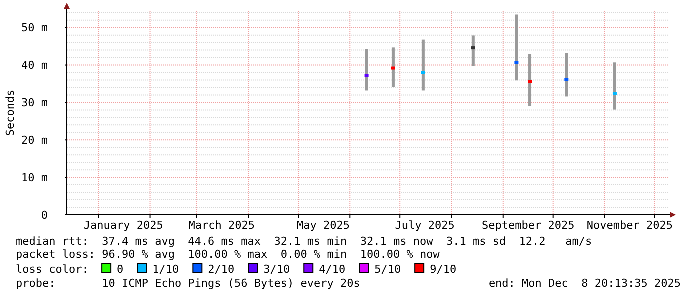 The height and width of the screenshot is (297, 697). I want to click on x-tick-label: July 2025, so click(425, 225).